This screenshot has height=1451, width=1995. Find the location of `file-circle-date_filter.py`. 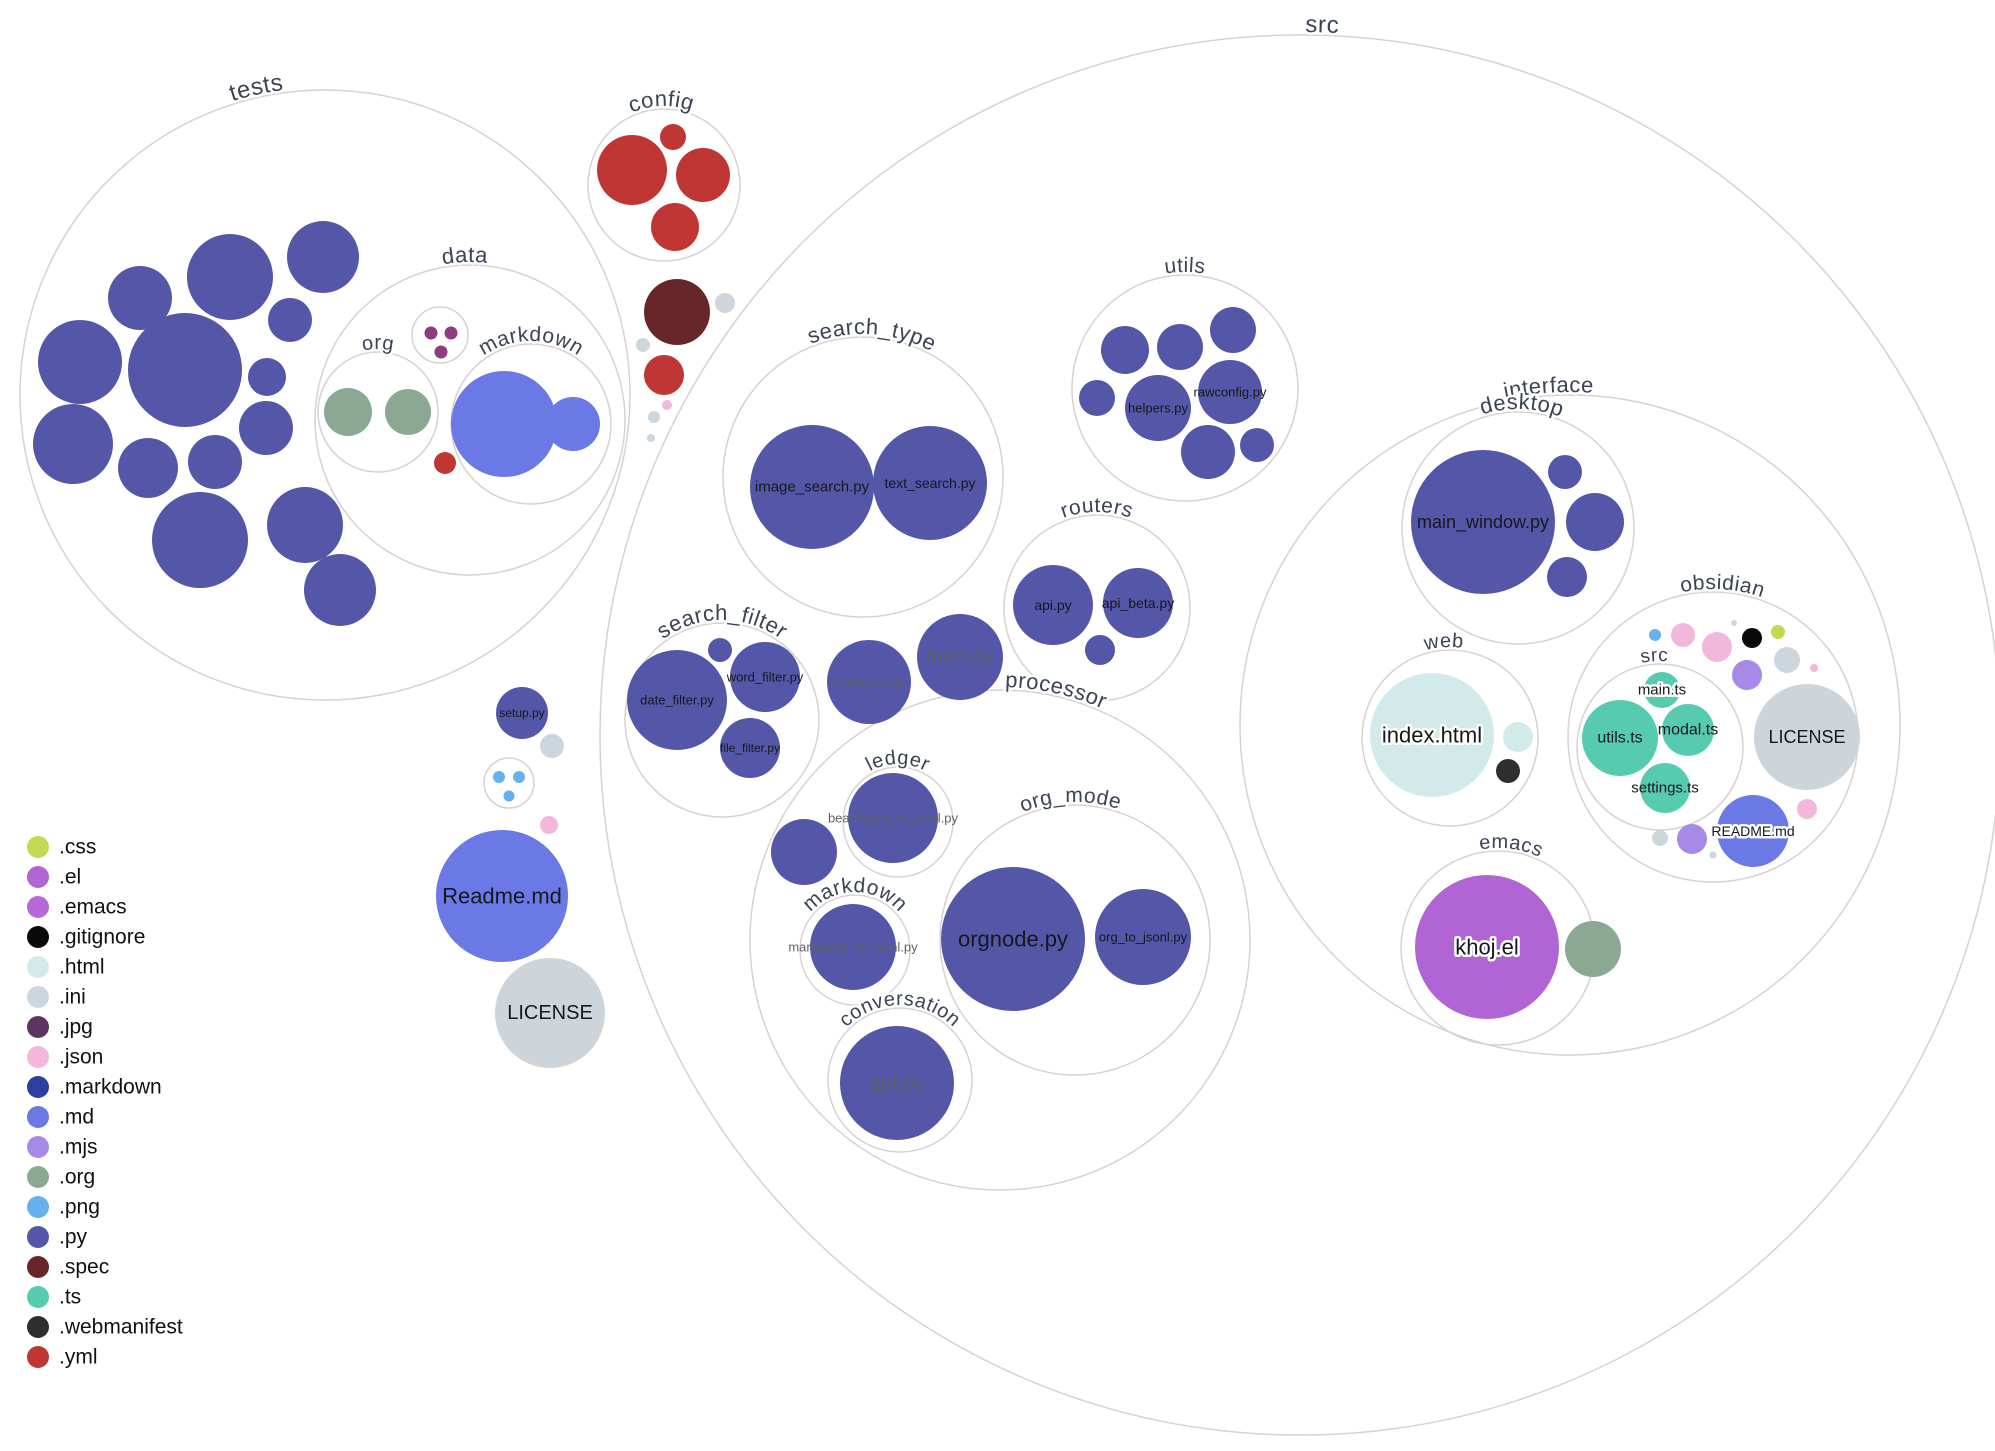

file-circle-date_filter.py is located at coordinates (677, 700).